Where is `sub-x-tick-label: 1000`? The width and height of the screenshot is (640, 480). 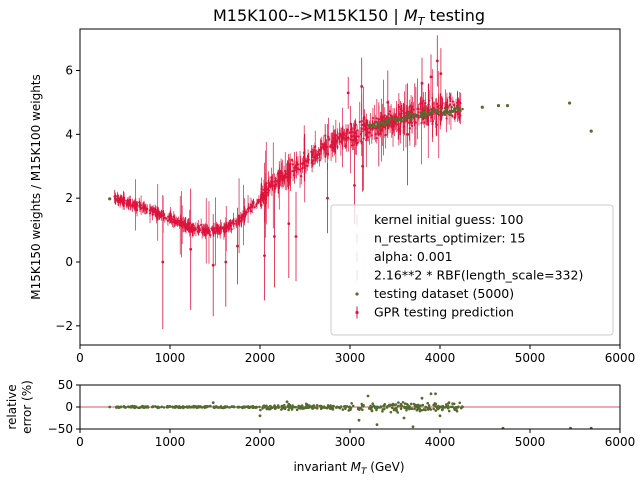
sub-x-tick-label: 1000 is located at coordinates (170, 442).